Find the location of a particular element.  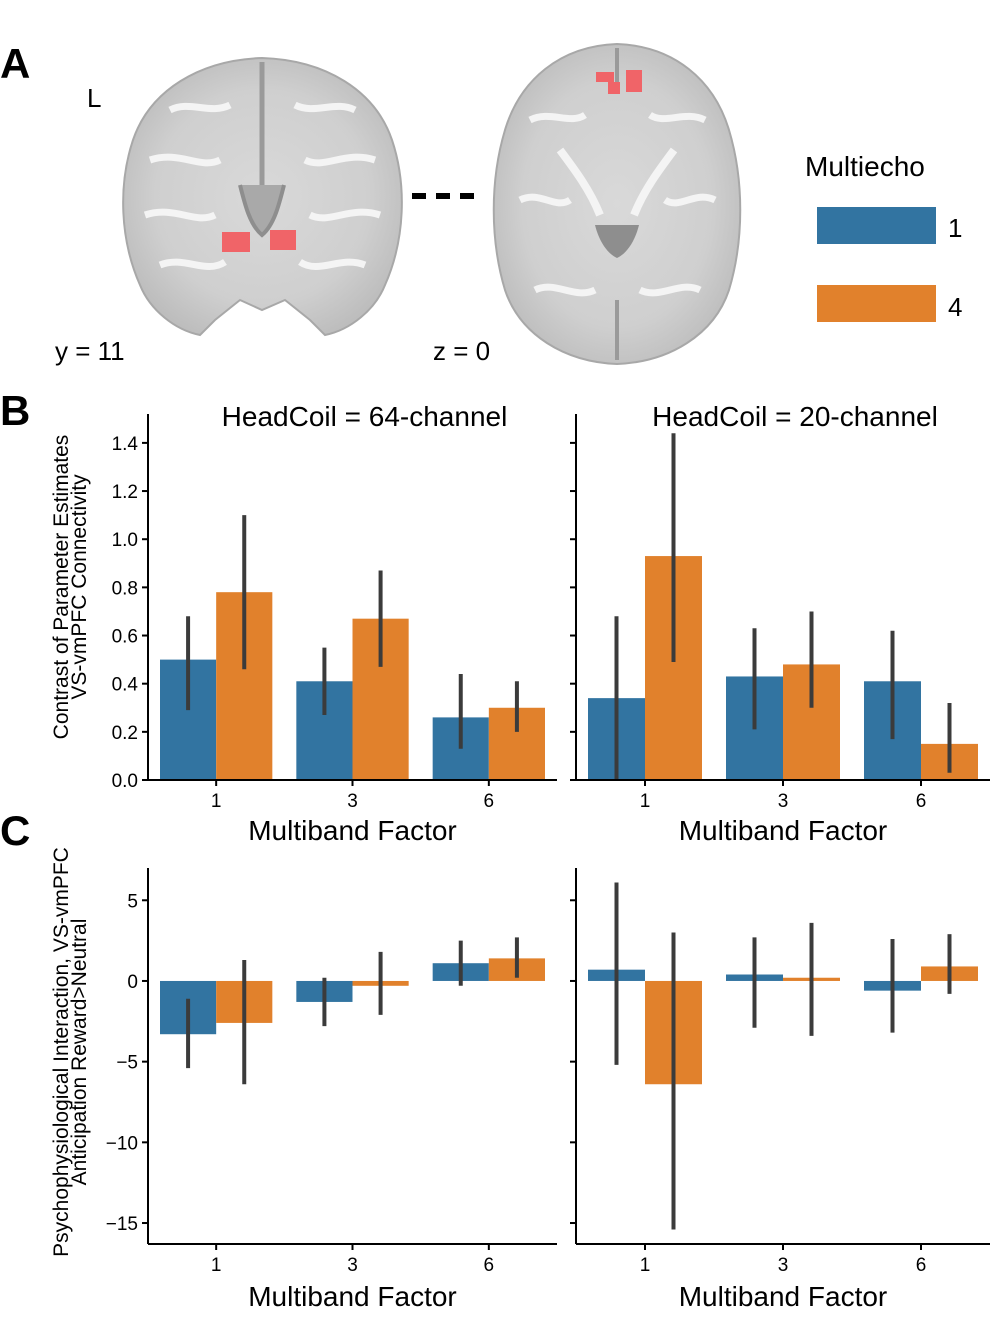

y-tick-label: −10 is located at coordinates (122, 1143).